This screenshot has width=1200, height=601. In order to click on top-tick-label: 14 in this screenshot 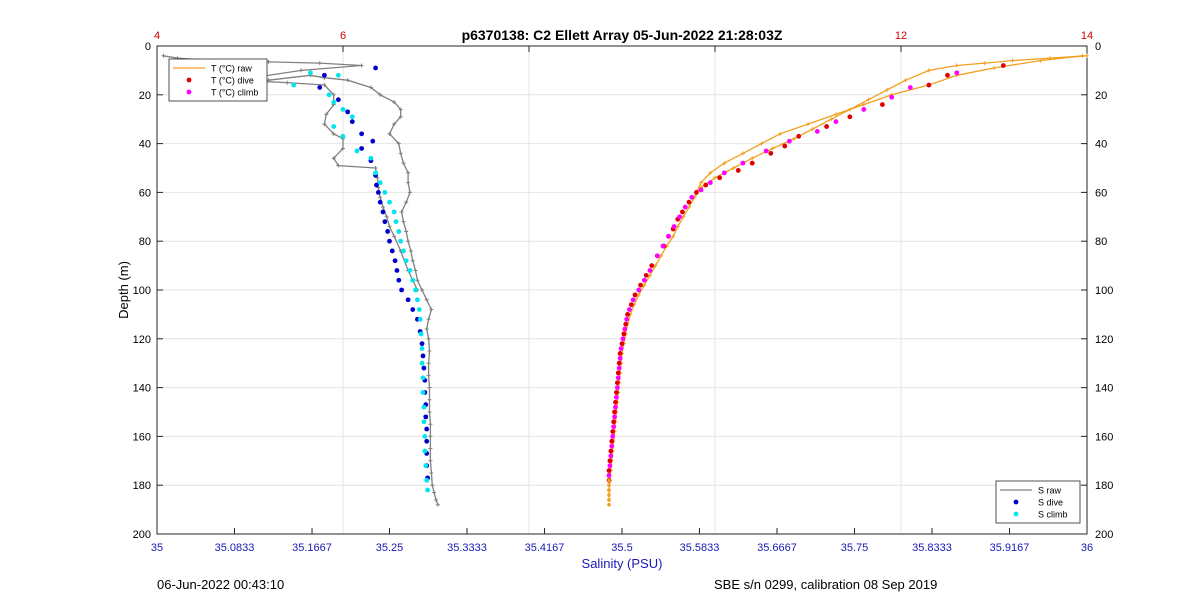, I will do `click(1087, 36)`.